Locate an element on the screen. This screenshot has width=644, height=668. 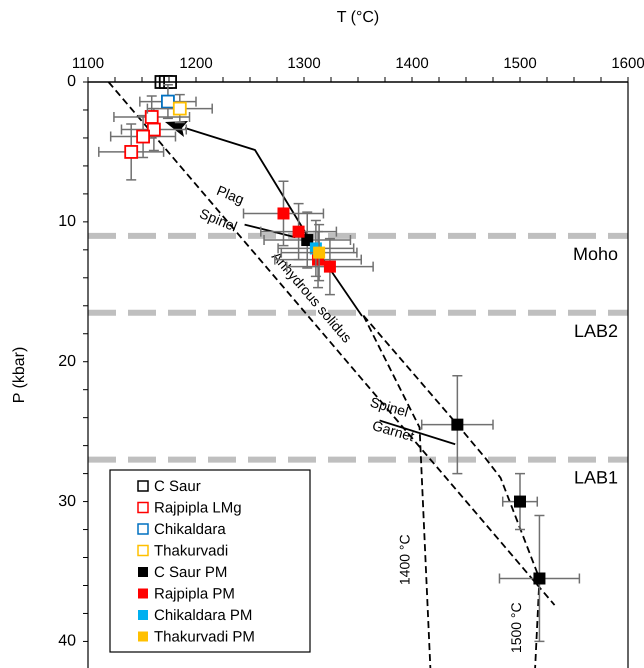
x-tick-label: 1600 is located at coordinates (627, 63).